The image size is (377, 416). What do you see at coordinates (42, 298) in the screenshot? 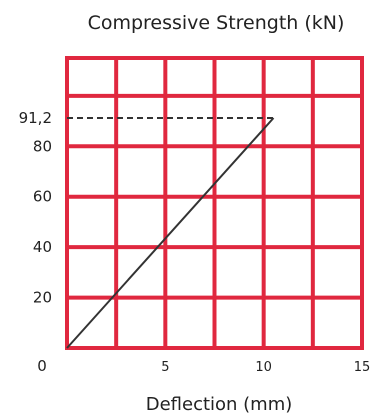
I see `y-tick-label: 20` at bounding box center [42, 298].